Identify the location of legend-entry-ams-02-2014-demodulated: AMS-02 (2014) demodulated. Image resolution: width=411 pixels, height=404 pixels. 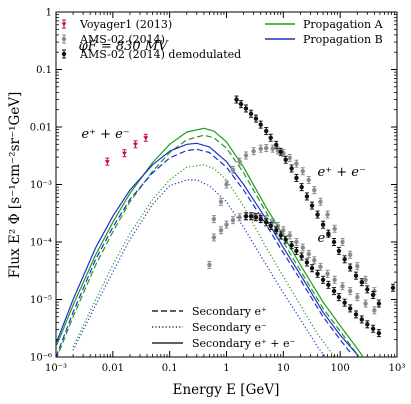
(151, 54).